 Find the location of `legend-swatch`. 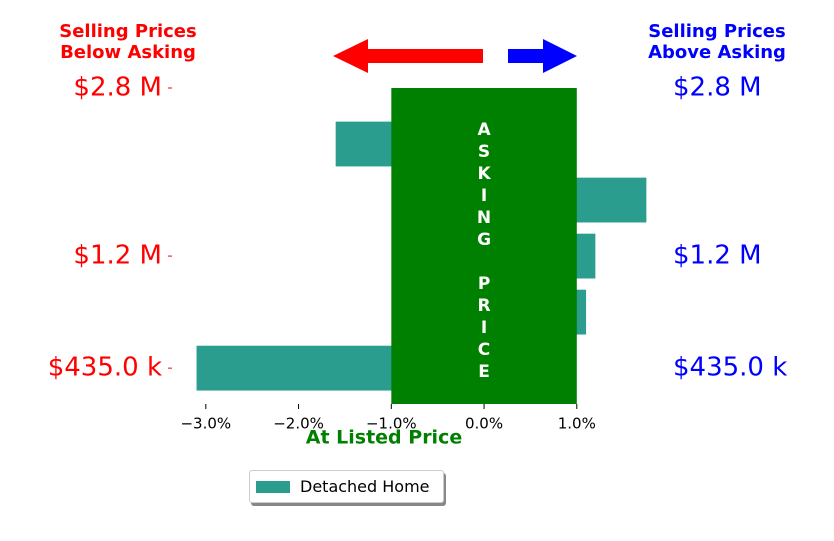

legend-swatch is located at coordinates (273, 486).